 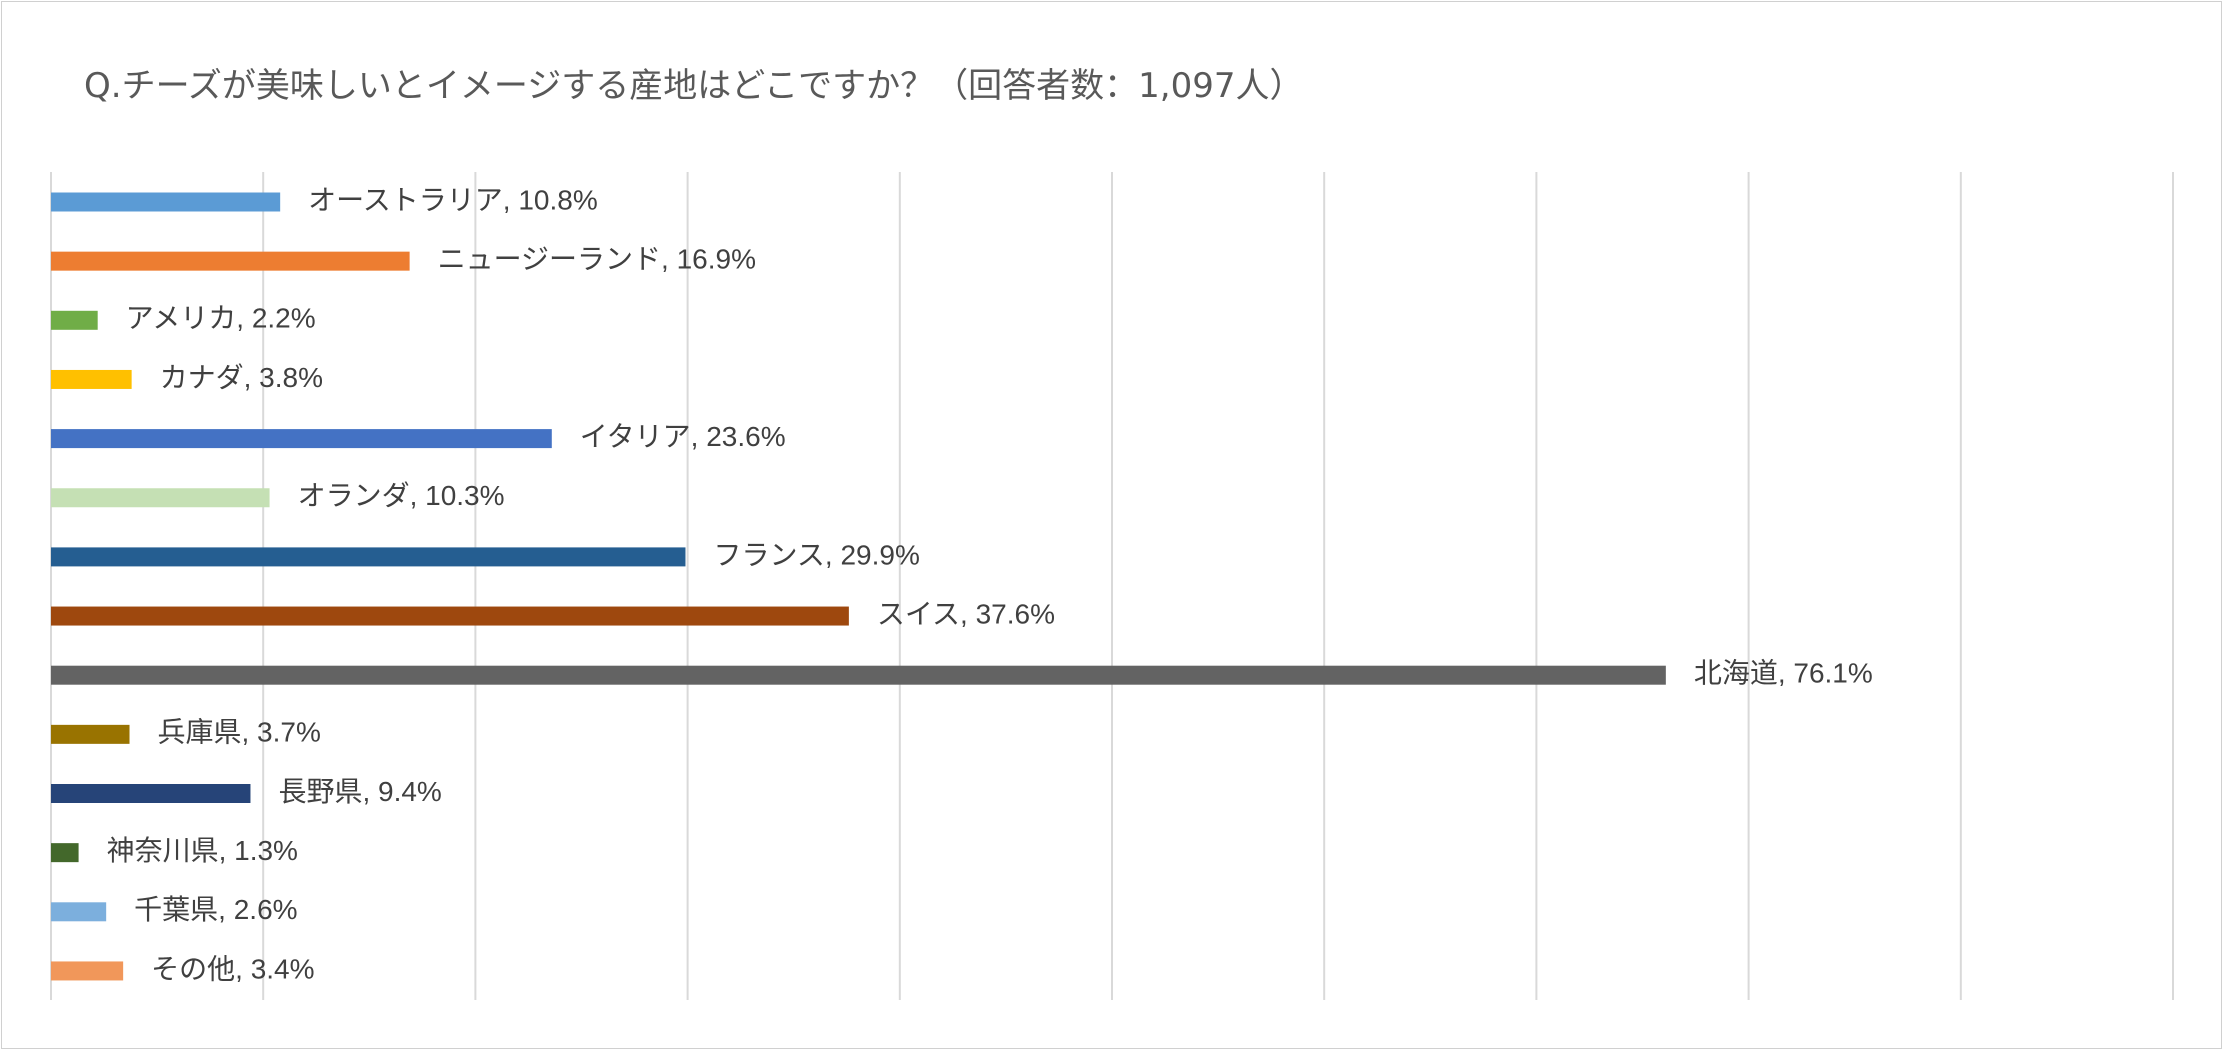 What do you see at coordinates (597, 259) in the screenshot?
I see `data-label: ニュージーランド, 16.9%` at bounding box center [597, 259].